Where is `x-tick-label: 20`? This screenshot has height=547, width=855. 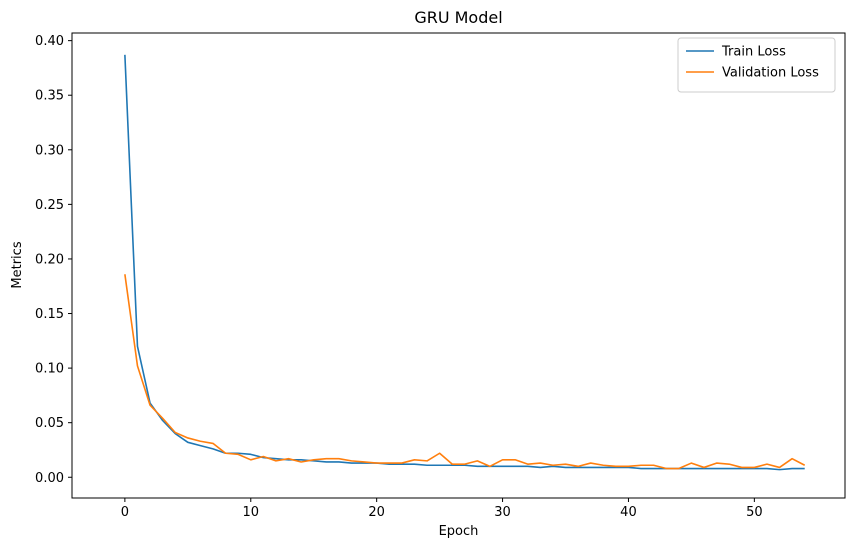
x-tick-label: 20 is located at coordinates (376, 512).